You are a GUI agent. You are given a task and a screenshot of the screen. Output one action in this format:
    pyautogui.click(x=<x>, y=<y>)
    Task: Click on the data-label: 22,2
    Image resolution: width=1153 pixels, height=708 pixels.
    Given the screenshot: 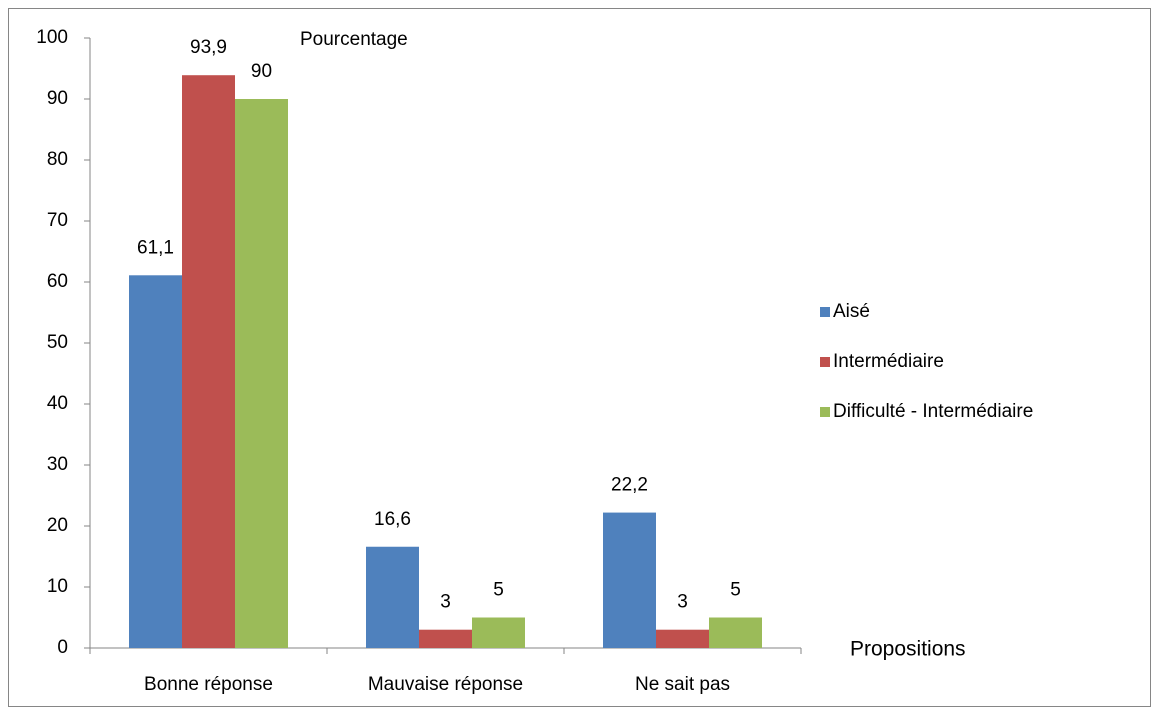 What is the action you would take?
    pyautogui.click(x=629, y=485)
    